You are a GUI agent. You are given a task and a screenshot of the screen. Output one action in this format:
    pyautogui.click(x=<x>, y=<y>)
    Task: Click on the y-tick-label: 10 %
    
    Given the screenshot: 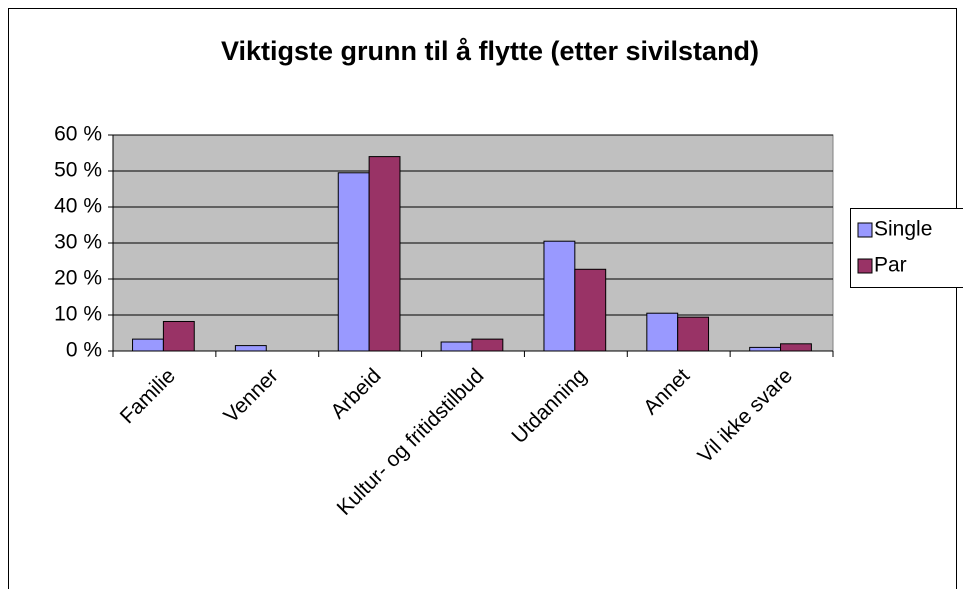 What is the action you would take?
    pyautogui.click(x=78, y=314)
    